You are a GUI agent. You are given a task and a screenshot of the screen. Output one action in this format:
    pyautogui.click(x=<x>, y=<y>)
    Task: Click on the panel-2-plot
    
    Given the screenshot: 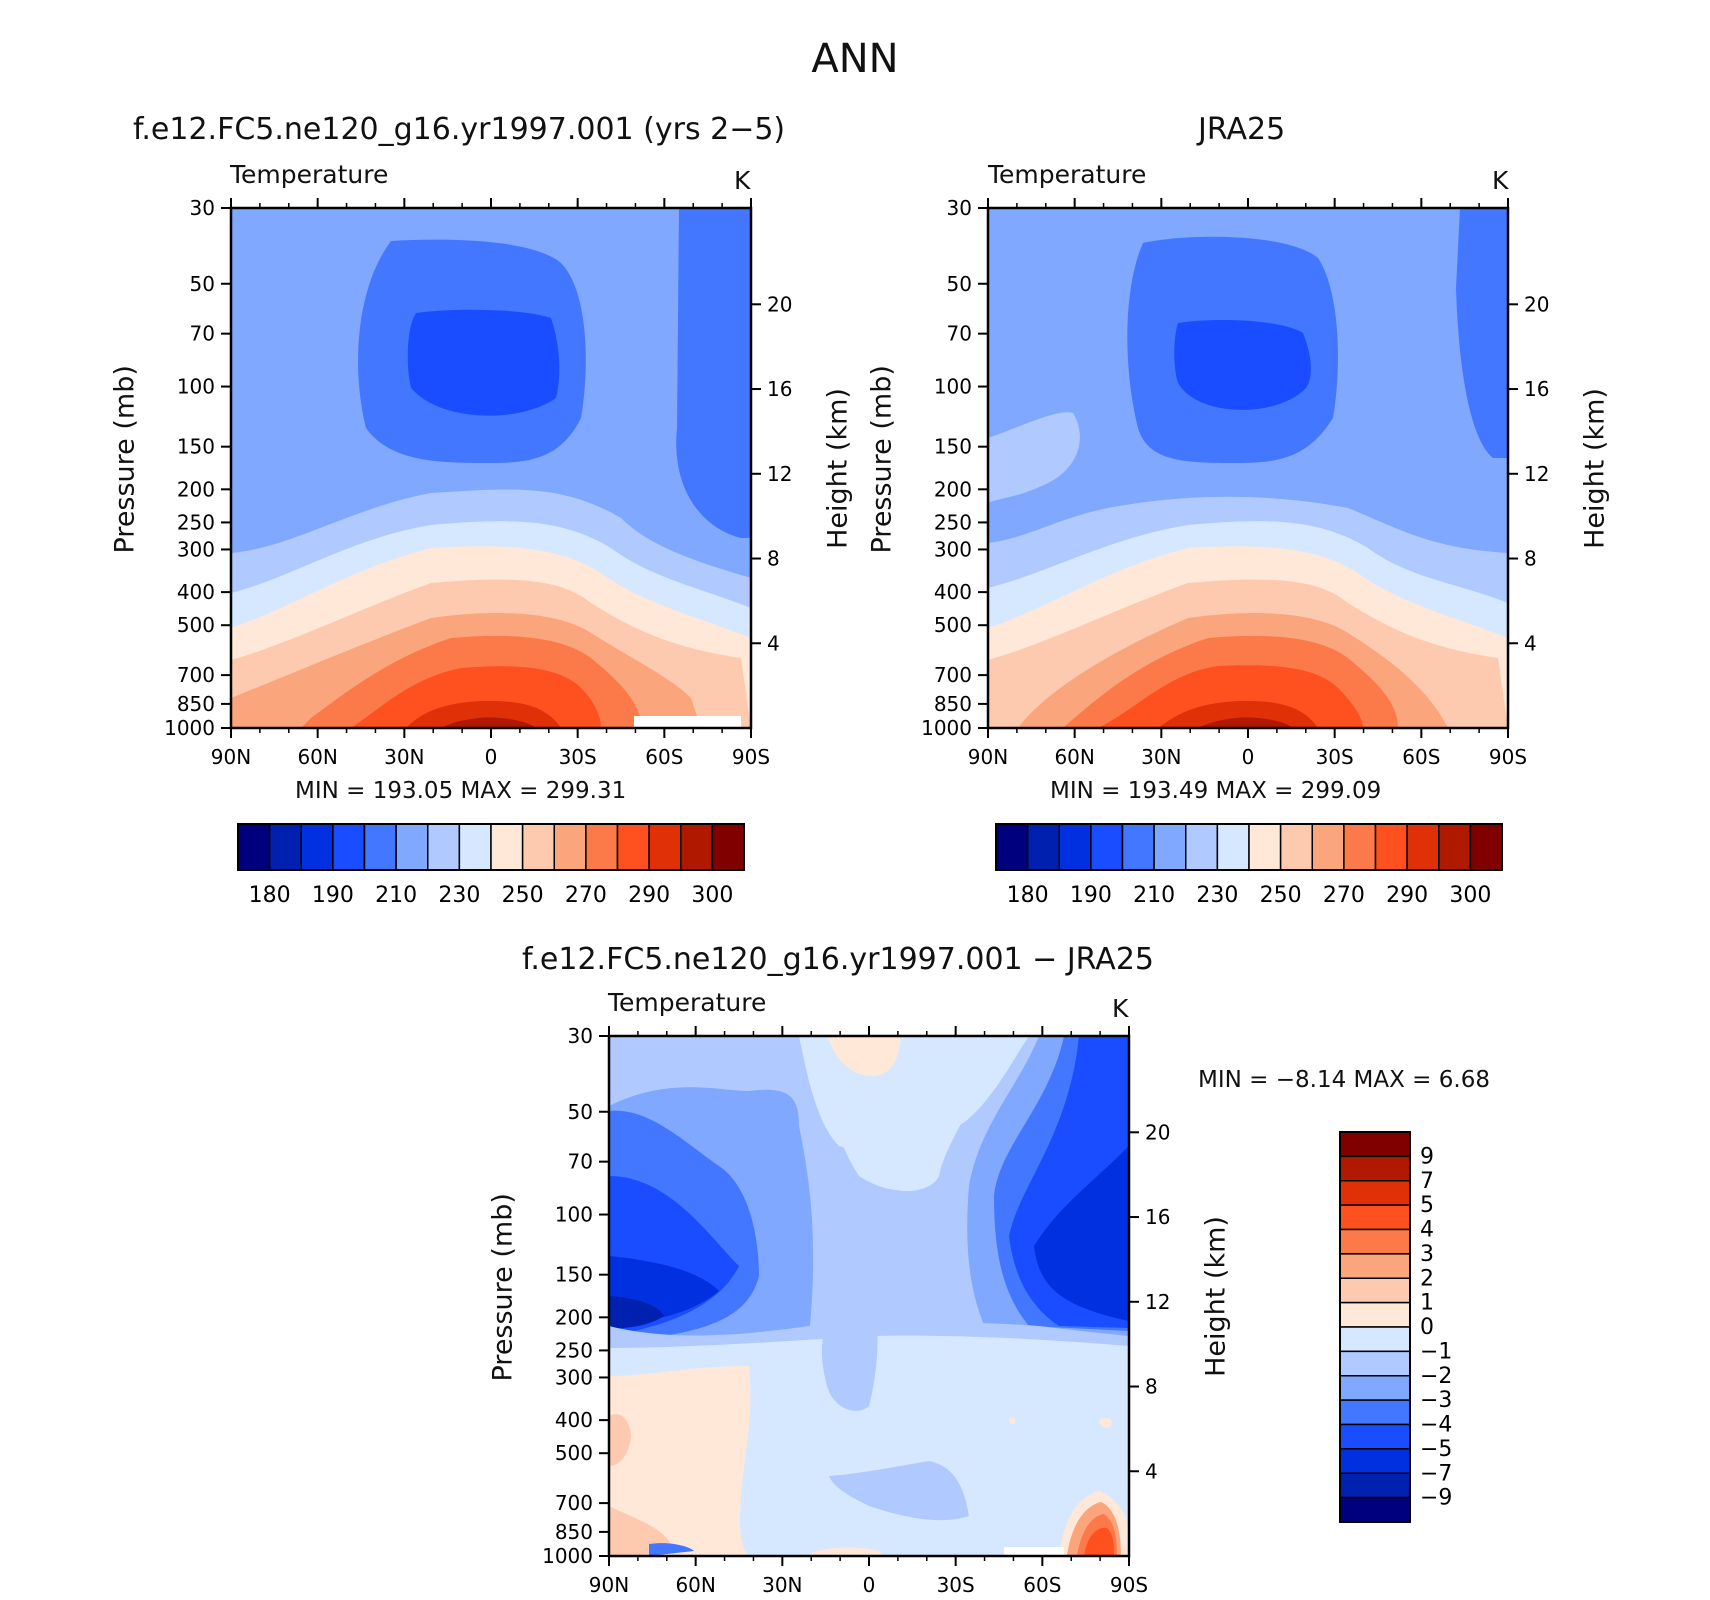 What is the action you would take?
    pyautogui.click(x=1248, y=468)
    